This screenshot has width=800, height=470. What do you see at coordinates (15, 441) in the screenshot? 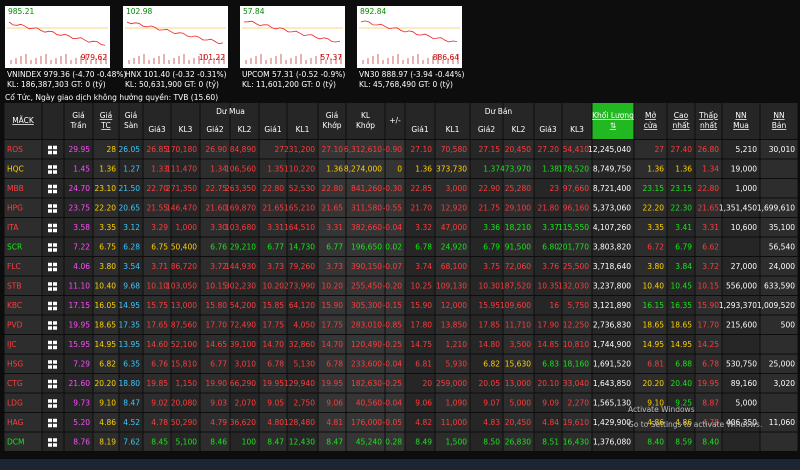
I see `symbol: DCM` at bounding box center [15, 441].